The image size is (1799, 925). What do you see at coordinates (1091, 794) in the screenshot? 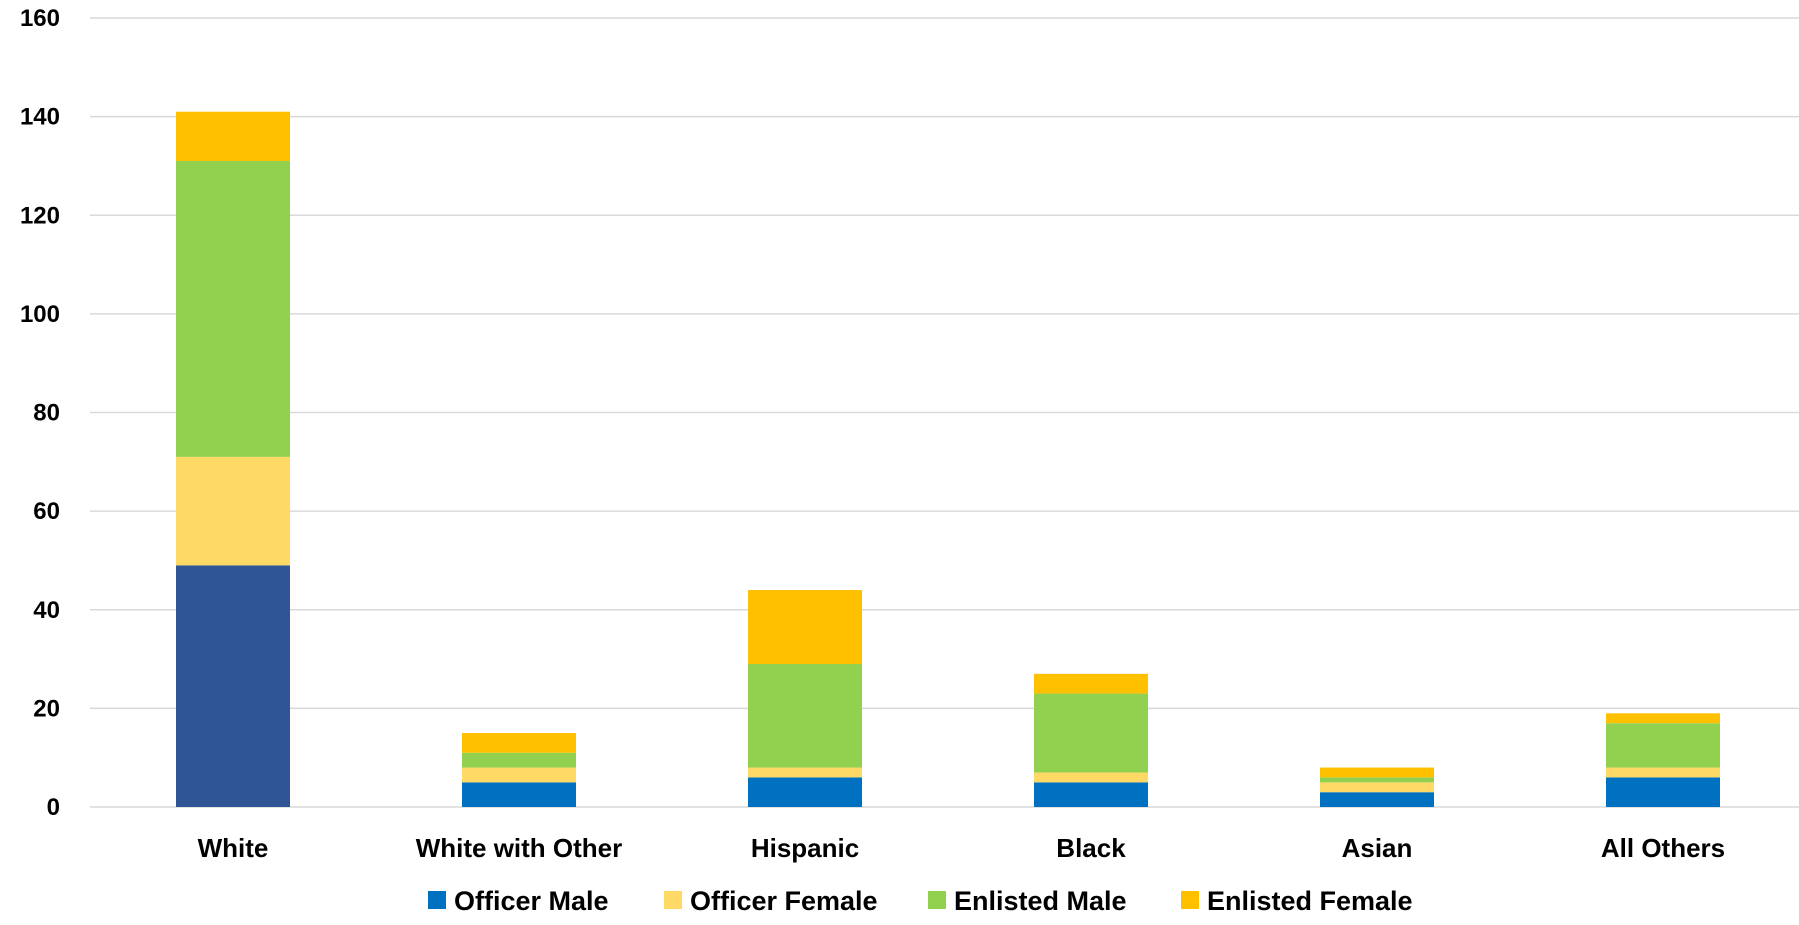
I see `bar-segment-black-officer-male` at bounding box center [1091, 794].